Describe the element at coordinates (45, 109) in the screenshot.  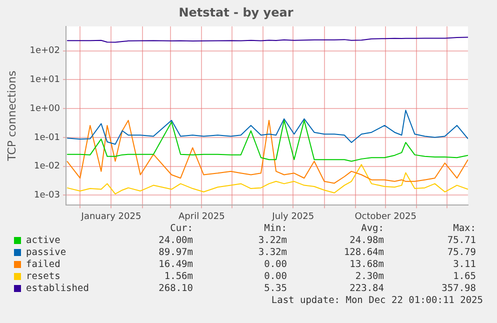
I see `y-tick-label: 1e+00` at that location.